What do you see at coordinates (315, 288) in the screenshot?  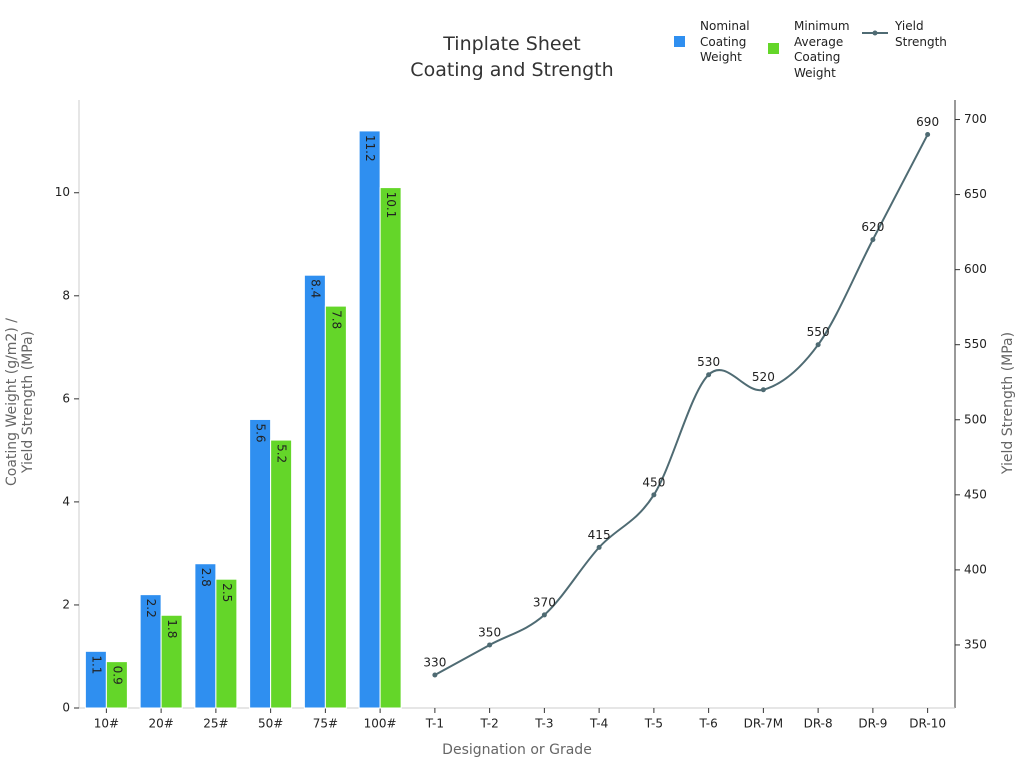 I see `bar-value-label: 8.4` at bounding box center [315, 288].